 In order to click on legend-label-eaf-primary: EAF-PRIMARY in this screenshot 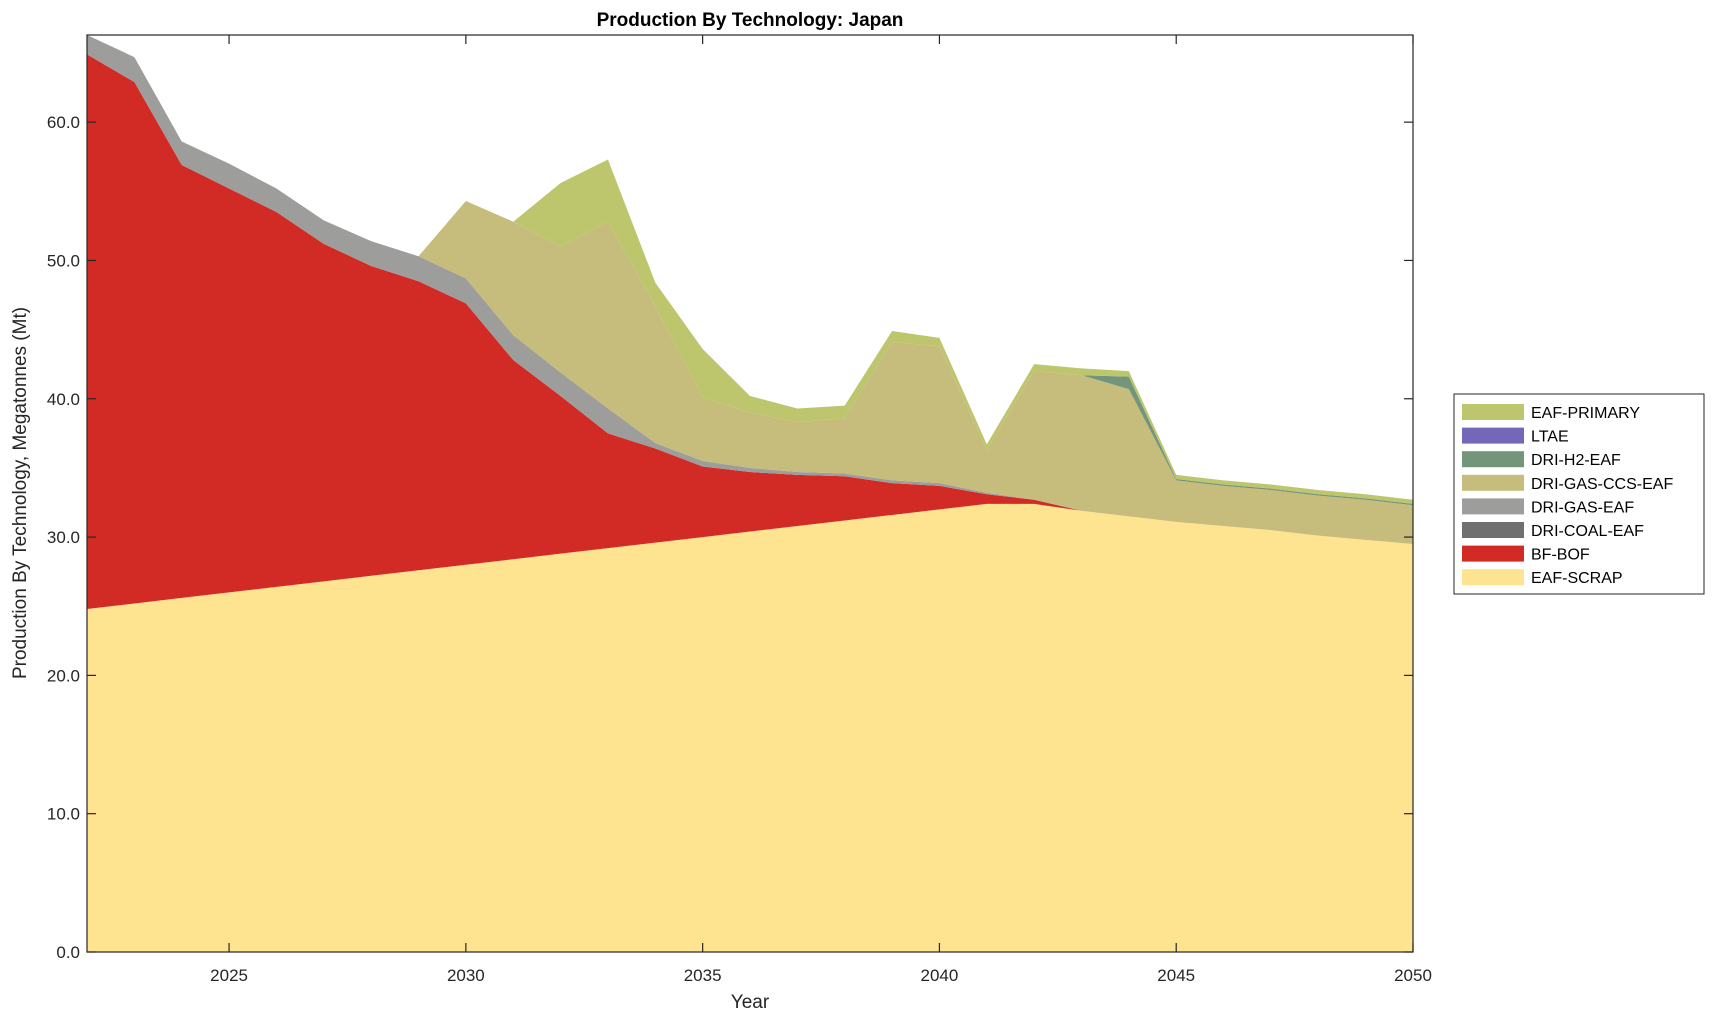, I will do `click(1585, 413)`.